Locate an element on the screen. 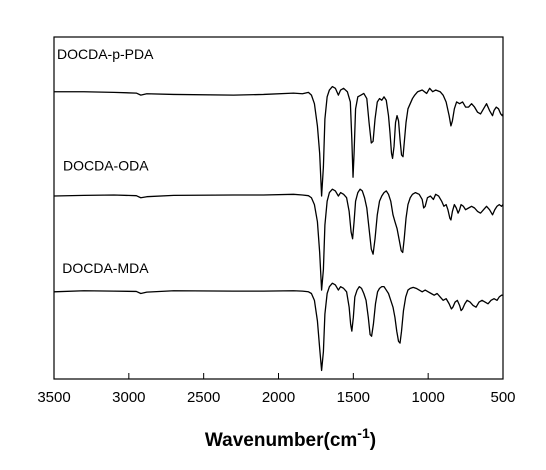 The image size is (546, 470). x-tick-label: 1500 is located at coordinates (353, 397).